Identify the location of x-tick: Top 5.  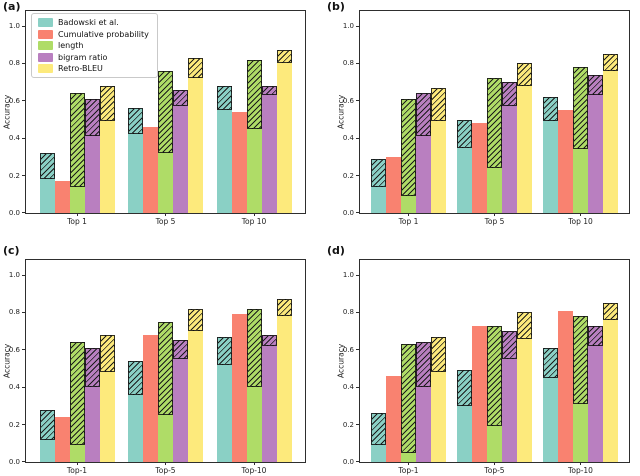
(165, 219).